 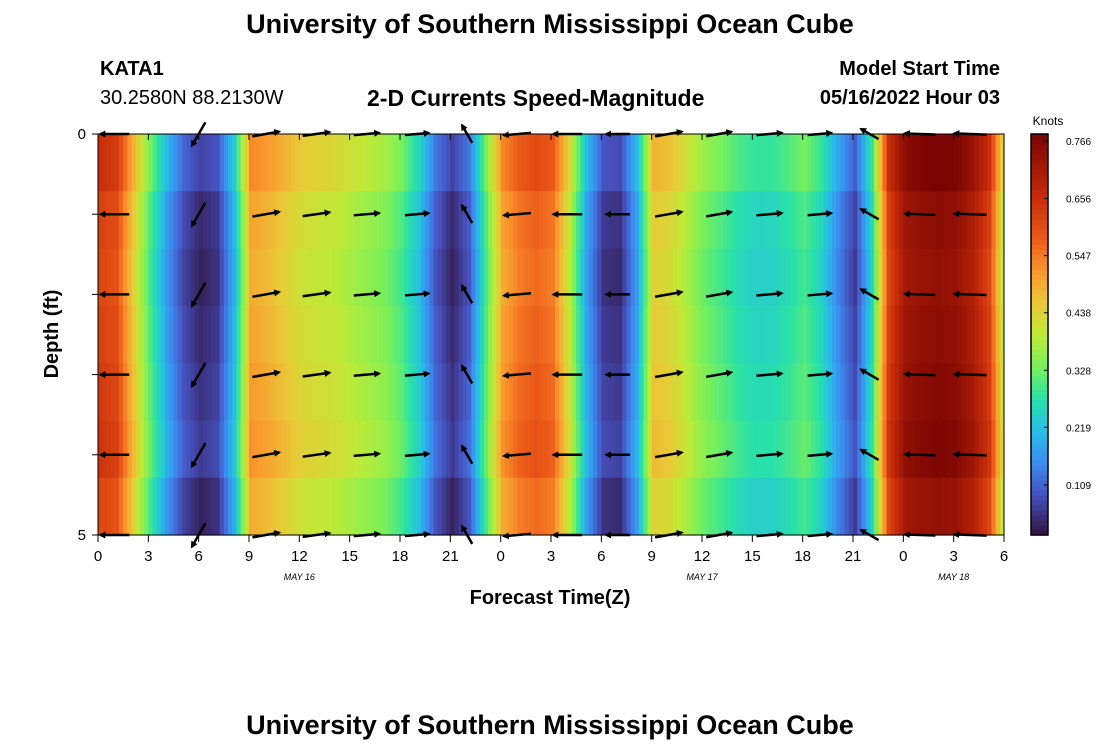 I want to click on y-axis-label: Depth (ft), so click(x=52, y=334).